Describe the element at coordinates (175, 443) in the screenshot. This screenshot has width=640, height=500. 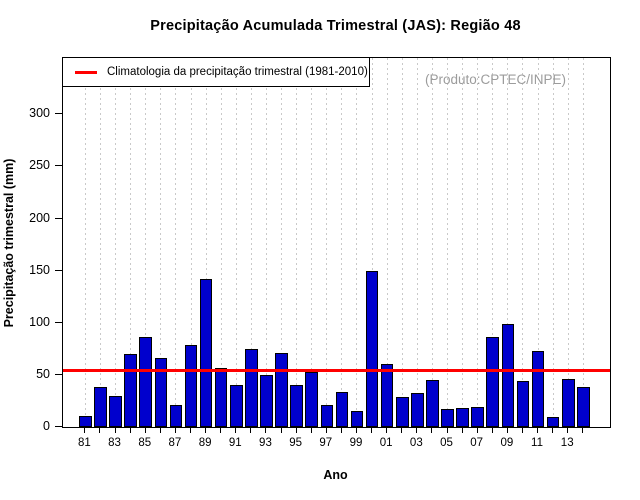
I see `x-tick-label: 87` at that location.